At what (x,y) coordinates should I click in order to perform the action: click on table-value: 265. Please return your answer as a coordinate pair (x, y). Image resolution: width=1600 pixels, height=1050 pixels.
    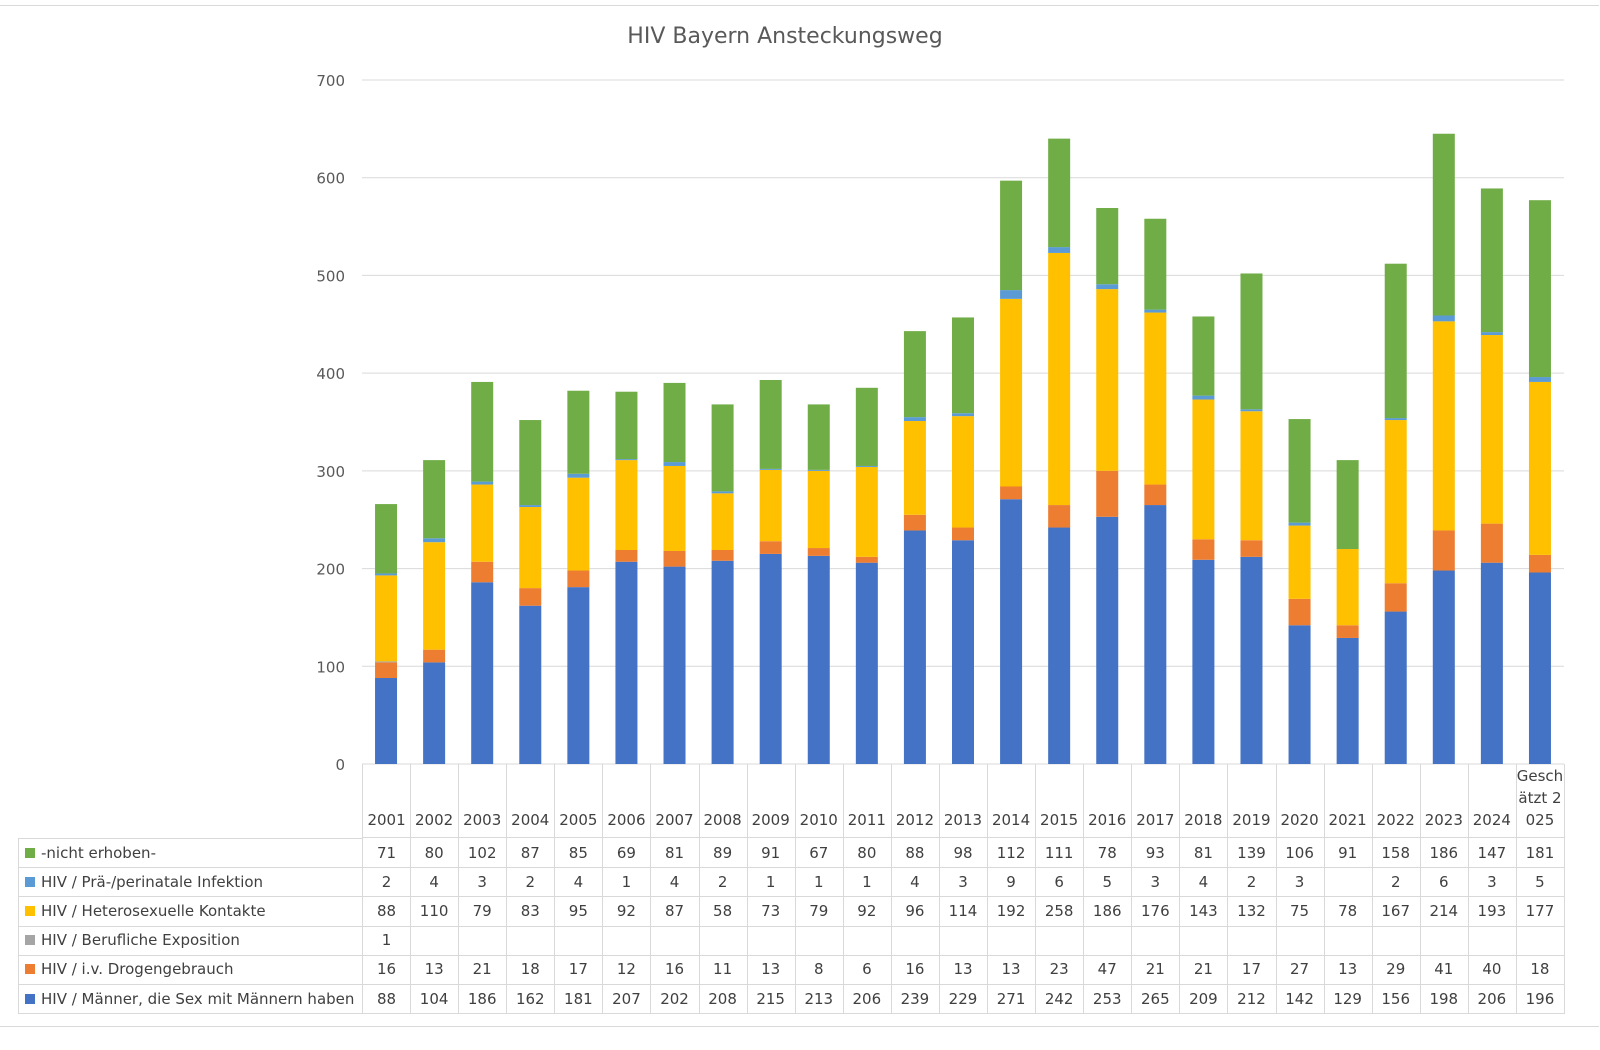
    Looking at the image, I should click on (1156, 999).